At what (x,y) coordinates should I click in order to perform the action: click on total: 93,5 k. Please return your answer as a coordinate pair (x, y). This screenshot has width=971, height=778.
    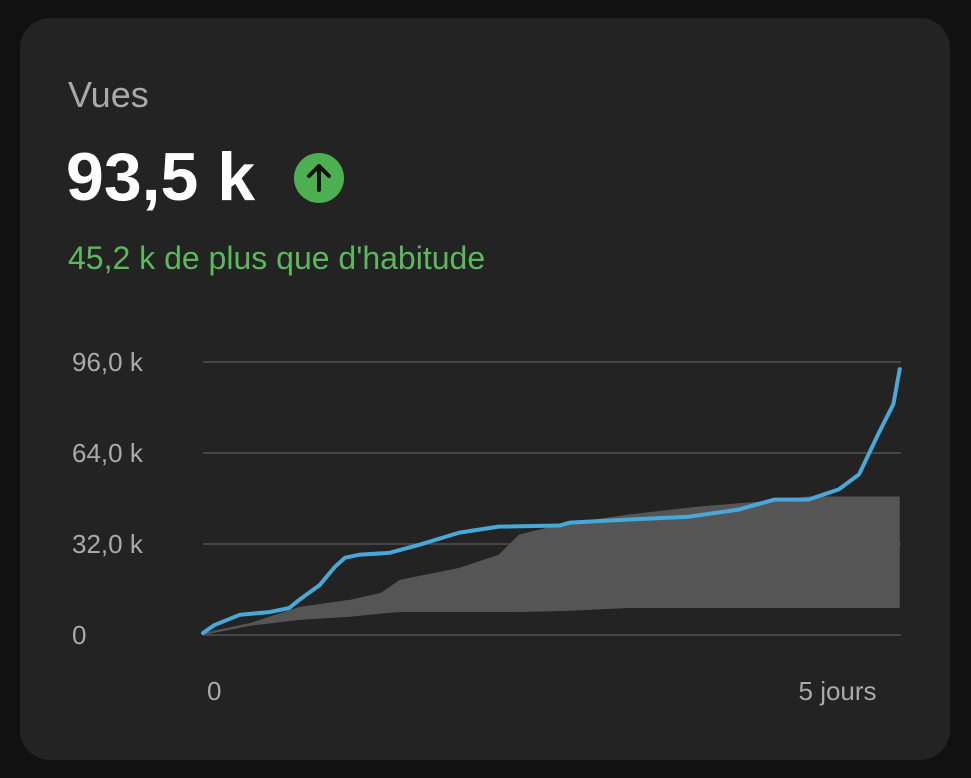
    Looking at the image, I should click on (160, 177).